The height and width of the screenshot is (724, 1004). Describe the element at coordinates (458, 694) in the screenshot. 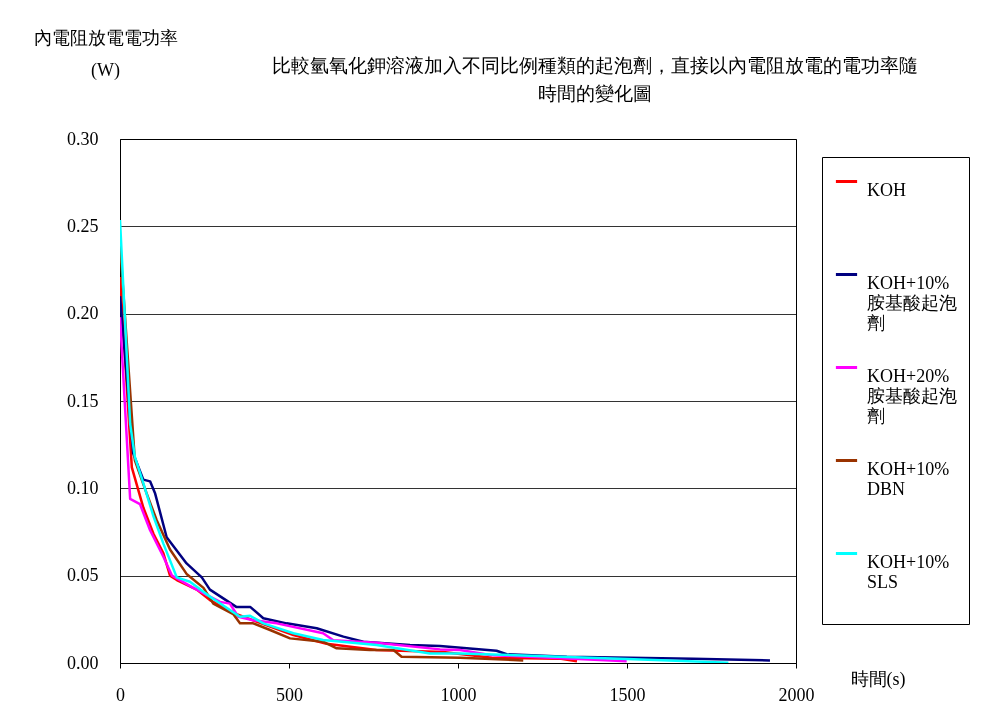

I see `x-tick-label: 1000` at that location.